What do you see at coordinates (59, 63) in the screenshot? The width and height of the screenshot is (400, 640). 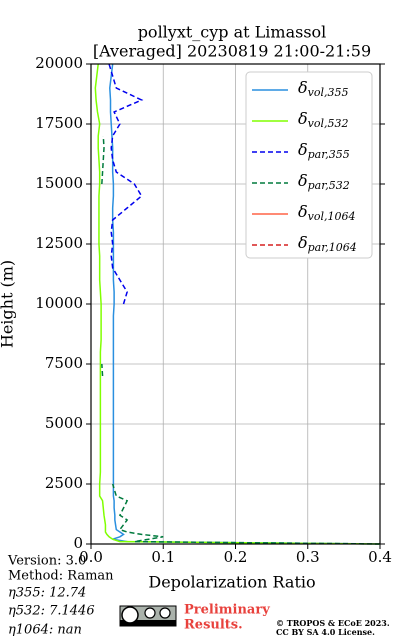 I see `y-tick-label: 20000` at bounding box center [59, 63].